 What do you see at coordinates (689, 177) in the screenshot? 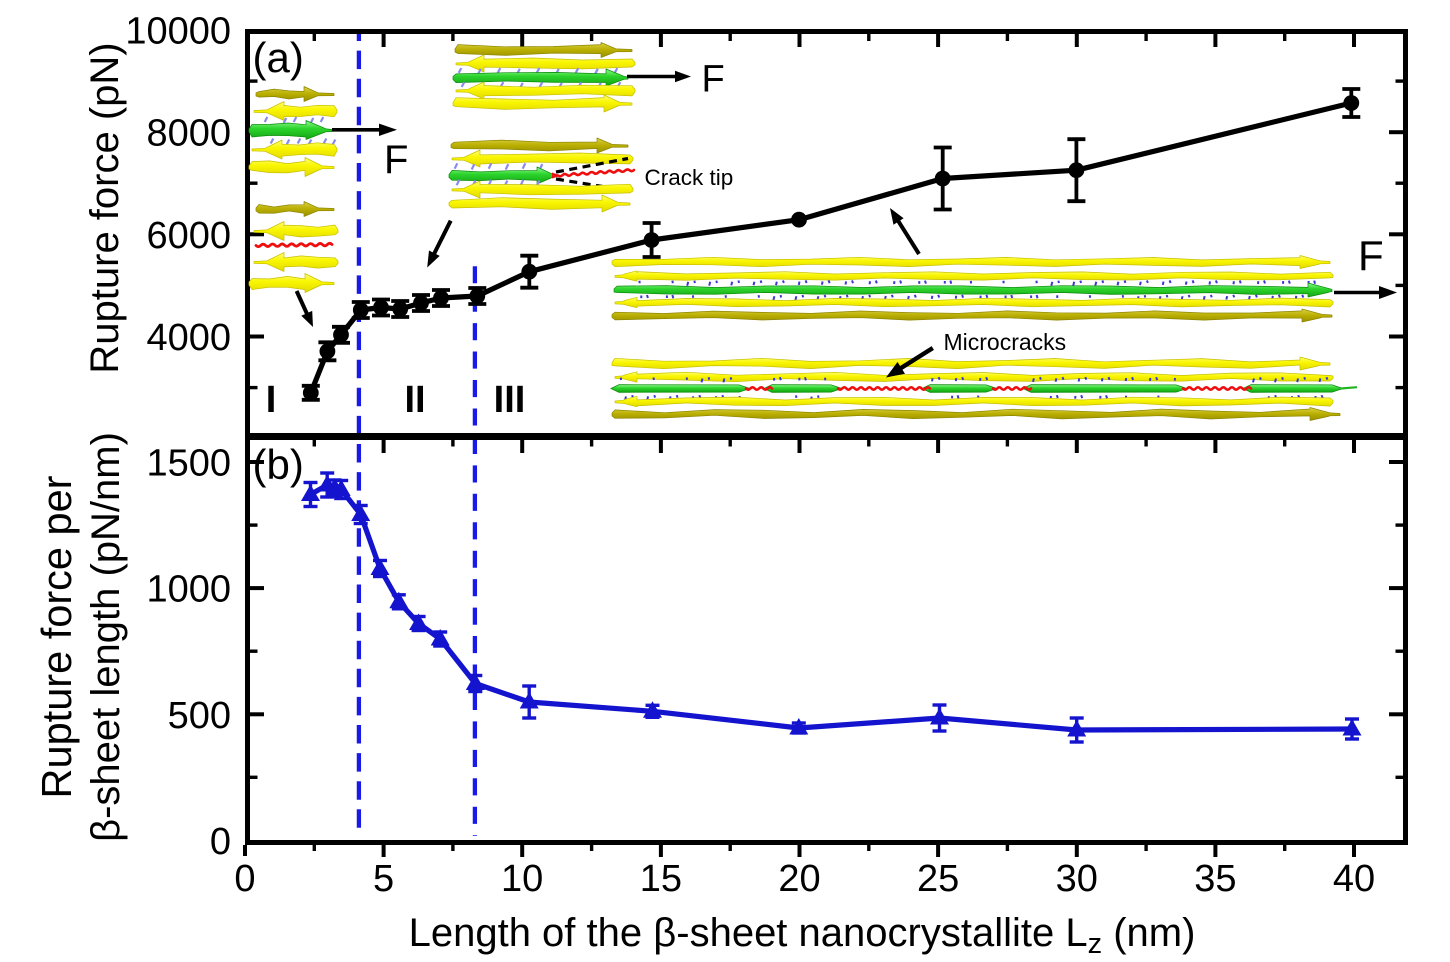
I see `svg-text: Crack tip` at bounding box center [689, 177].